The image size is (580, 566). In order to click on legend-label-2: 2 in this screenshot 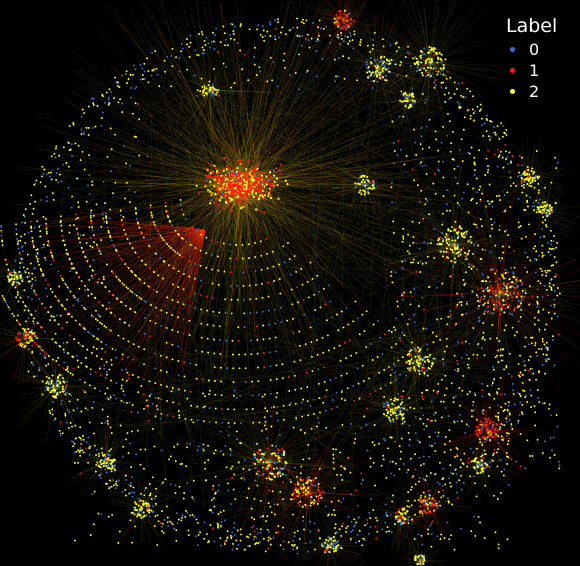, I will do `click(534, 91)`.